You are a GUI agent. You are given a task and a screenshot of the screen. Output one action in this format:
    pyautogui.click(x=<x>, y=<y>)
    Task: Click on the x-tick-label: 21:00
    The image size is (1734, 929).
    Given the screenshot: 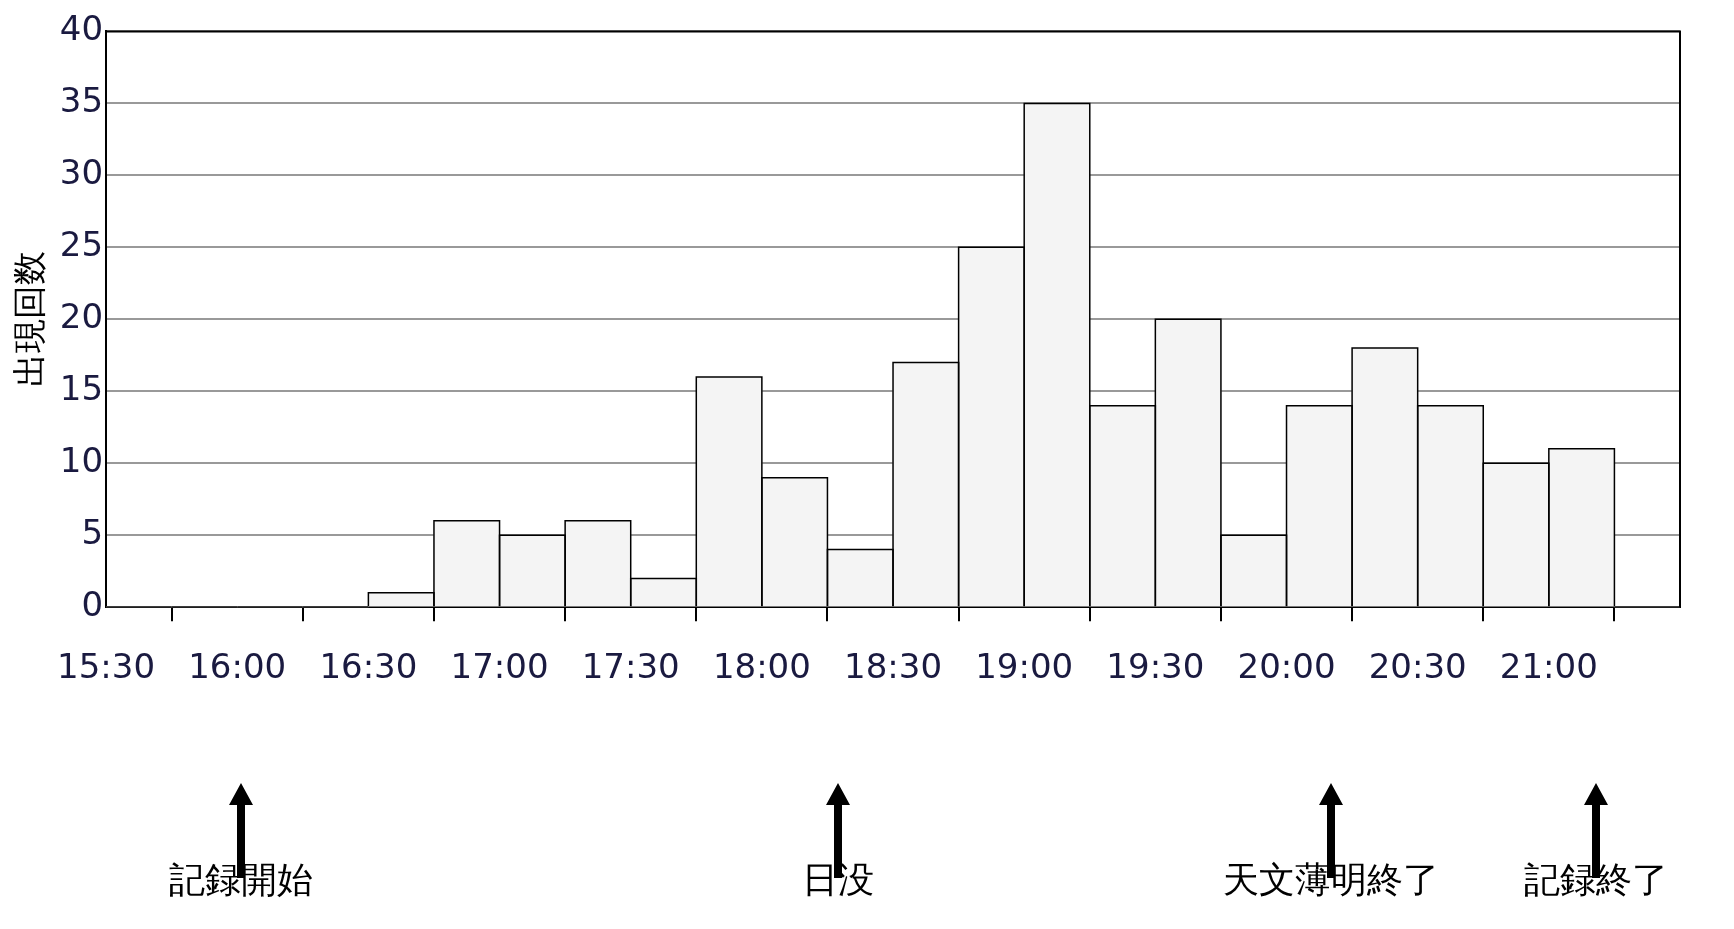 What is the action you would take?
    pyautogui.click(x=1548, y=666)
    